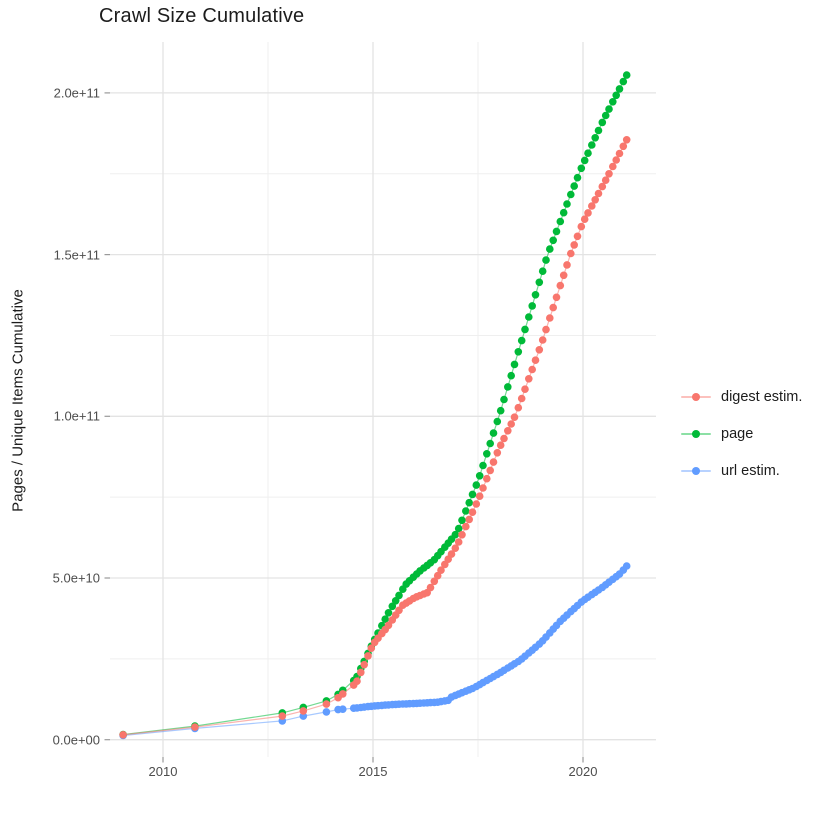 This screenshot has width=826, height=827. Describe the element at coordinates (163, 771) in the screenshot. I see `x-tick-label: 2010` at that location.